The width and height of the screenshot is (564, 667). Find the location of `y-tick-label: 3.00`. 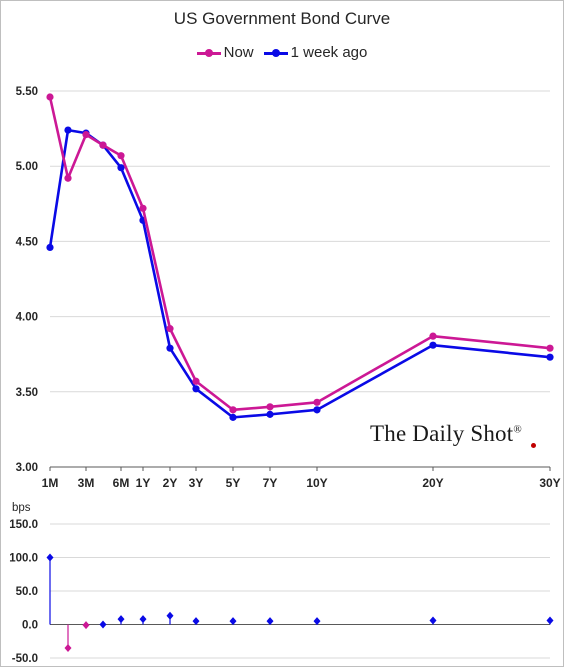

y-tick-label: 3.00 is located at coordinates (27, 468).